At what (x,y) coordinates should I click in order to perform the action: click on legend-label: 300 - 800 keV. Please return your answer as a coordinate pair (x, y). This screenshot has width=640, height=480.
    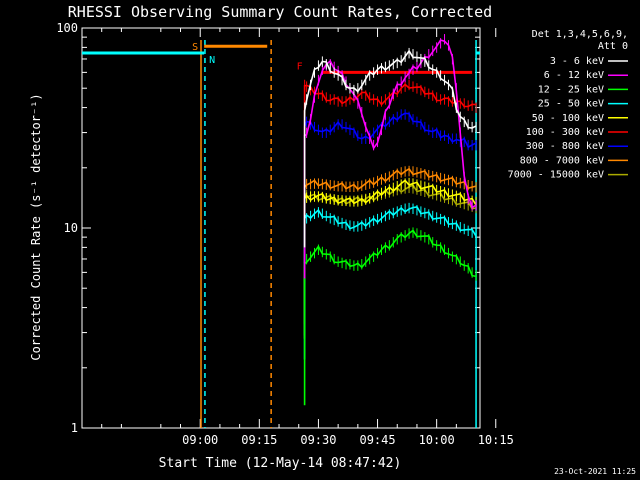
    Looking at the image, I should click on (565, 146).